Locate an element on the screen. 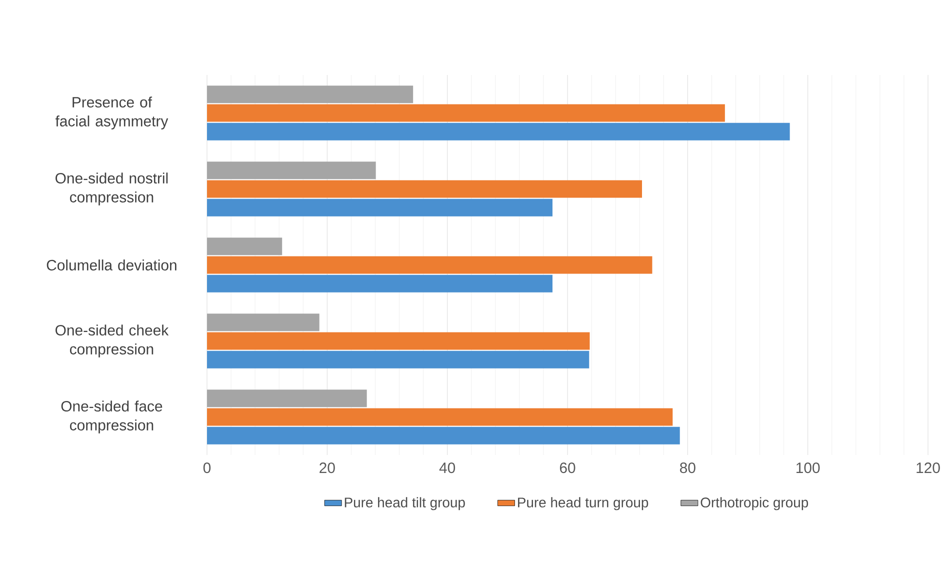  x-tick-label: 40 is located at coordinates (447, 468).